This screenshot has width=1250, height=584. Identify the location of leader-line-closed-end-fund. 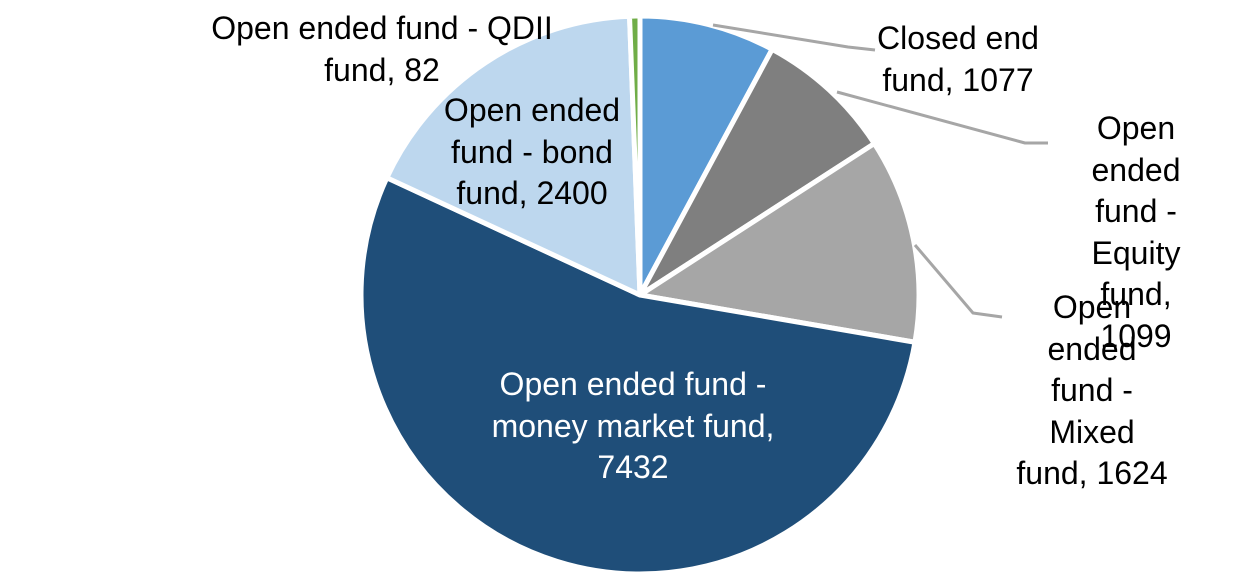
(794, 37).